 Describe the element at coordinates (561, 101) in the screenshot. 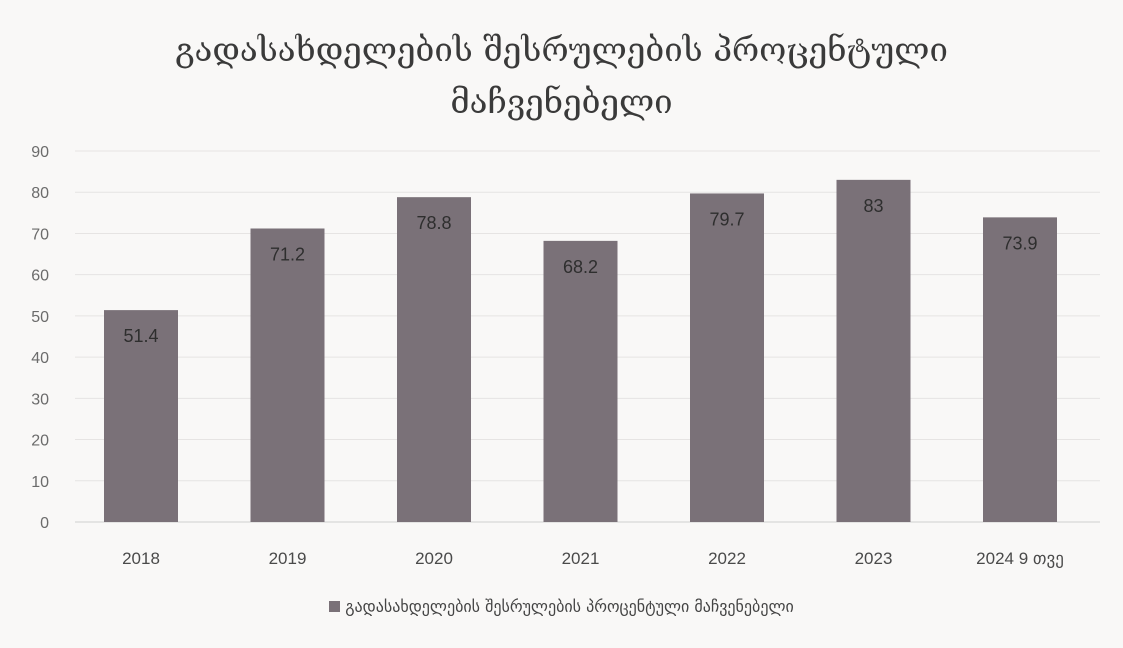

I see `chart-title-line-2: მაჩვენებელი` at that location.